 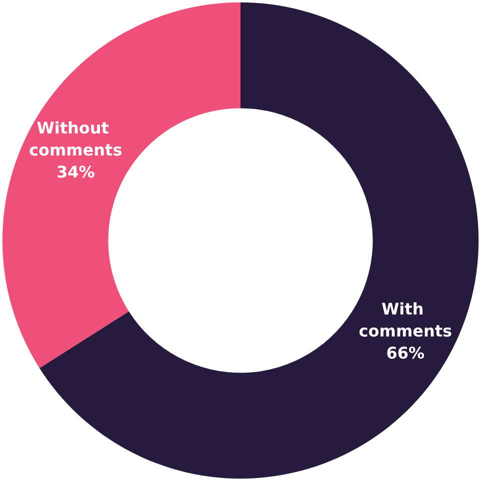 What do you see at coordinates (405, 353) in the screenshot?
I see `data-label: 66%` at bounding box center [405, 353].